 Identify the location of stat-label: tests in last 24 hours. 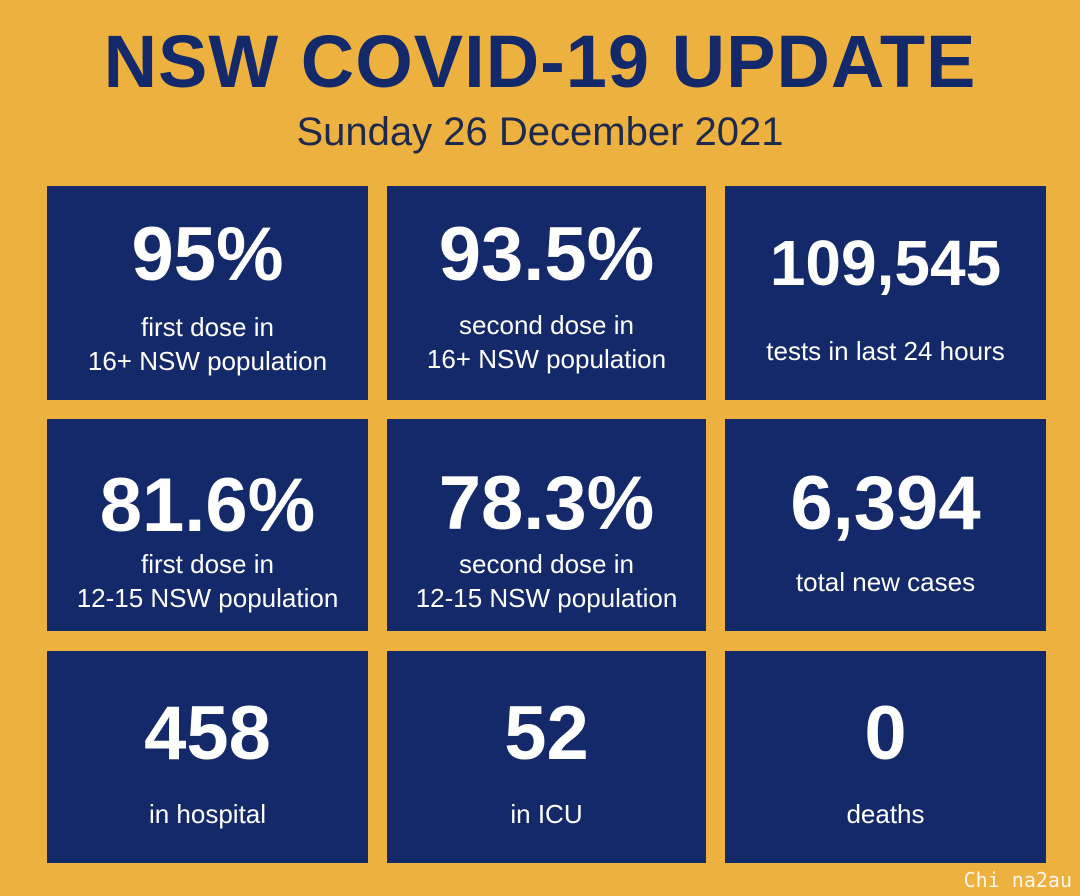
(885, 351).